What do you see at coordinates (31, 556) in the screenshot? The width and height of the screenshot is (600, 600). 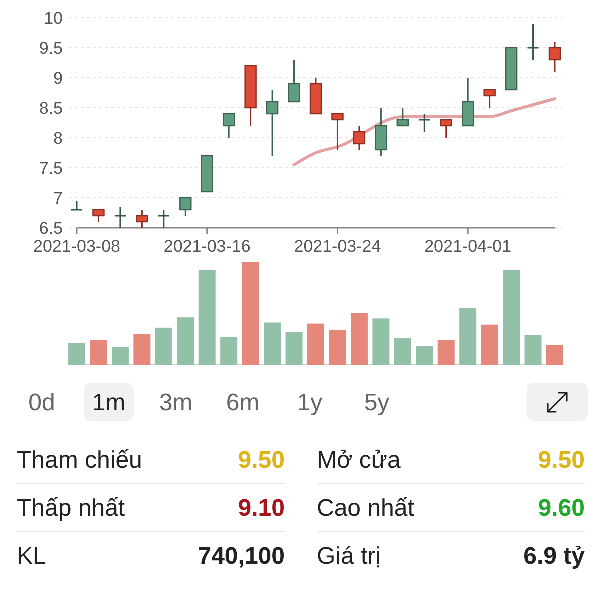 I see `category-label: KL` at bounding box center [31, 556].